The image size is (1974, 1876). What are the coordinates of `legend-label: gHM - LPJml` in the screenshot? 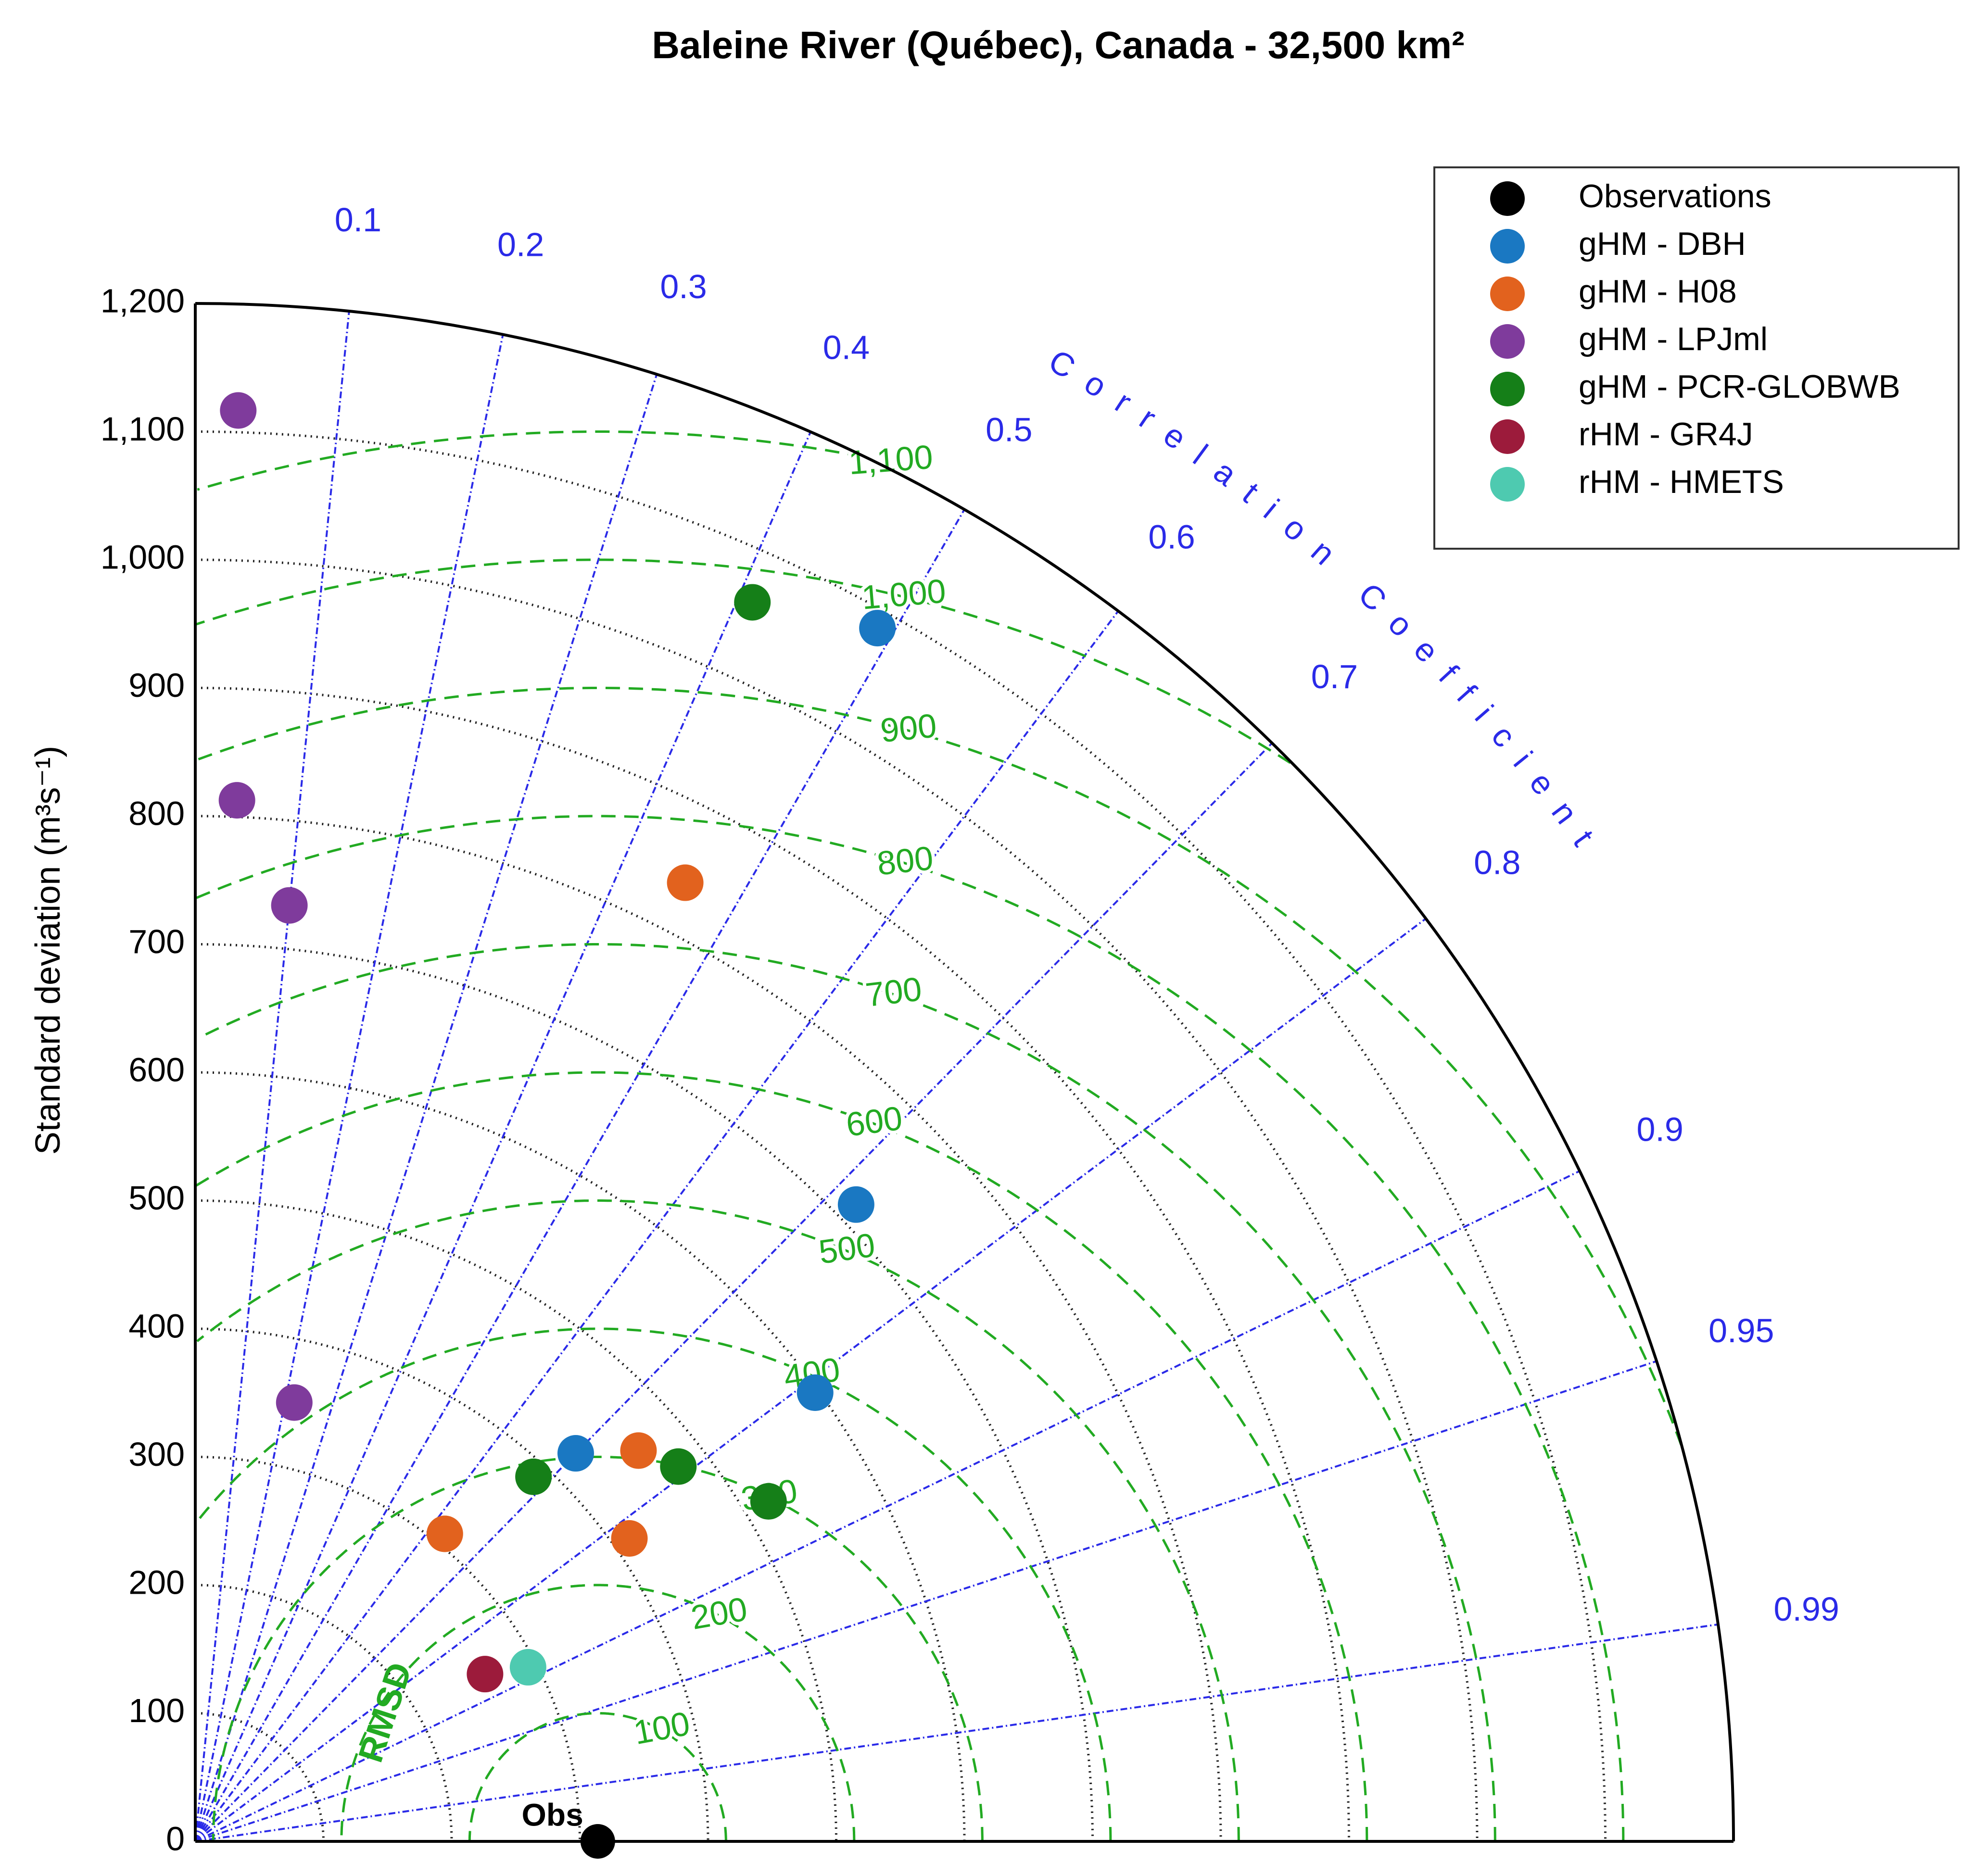 It's located at (1673, 339).